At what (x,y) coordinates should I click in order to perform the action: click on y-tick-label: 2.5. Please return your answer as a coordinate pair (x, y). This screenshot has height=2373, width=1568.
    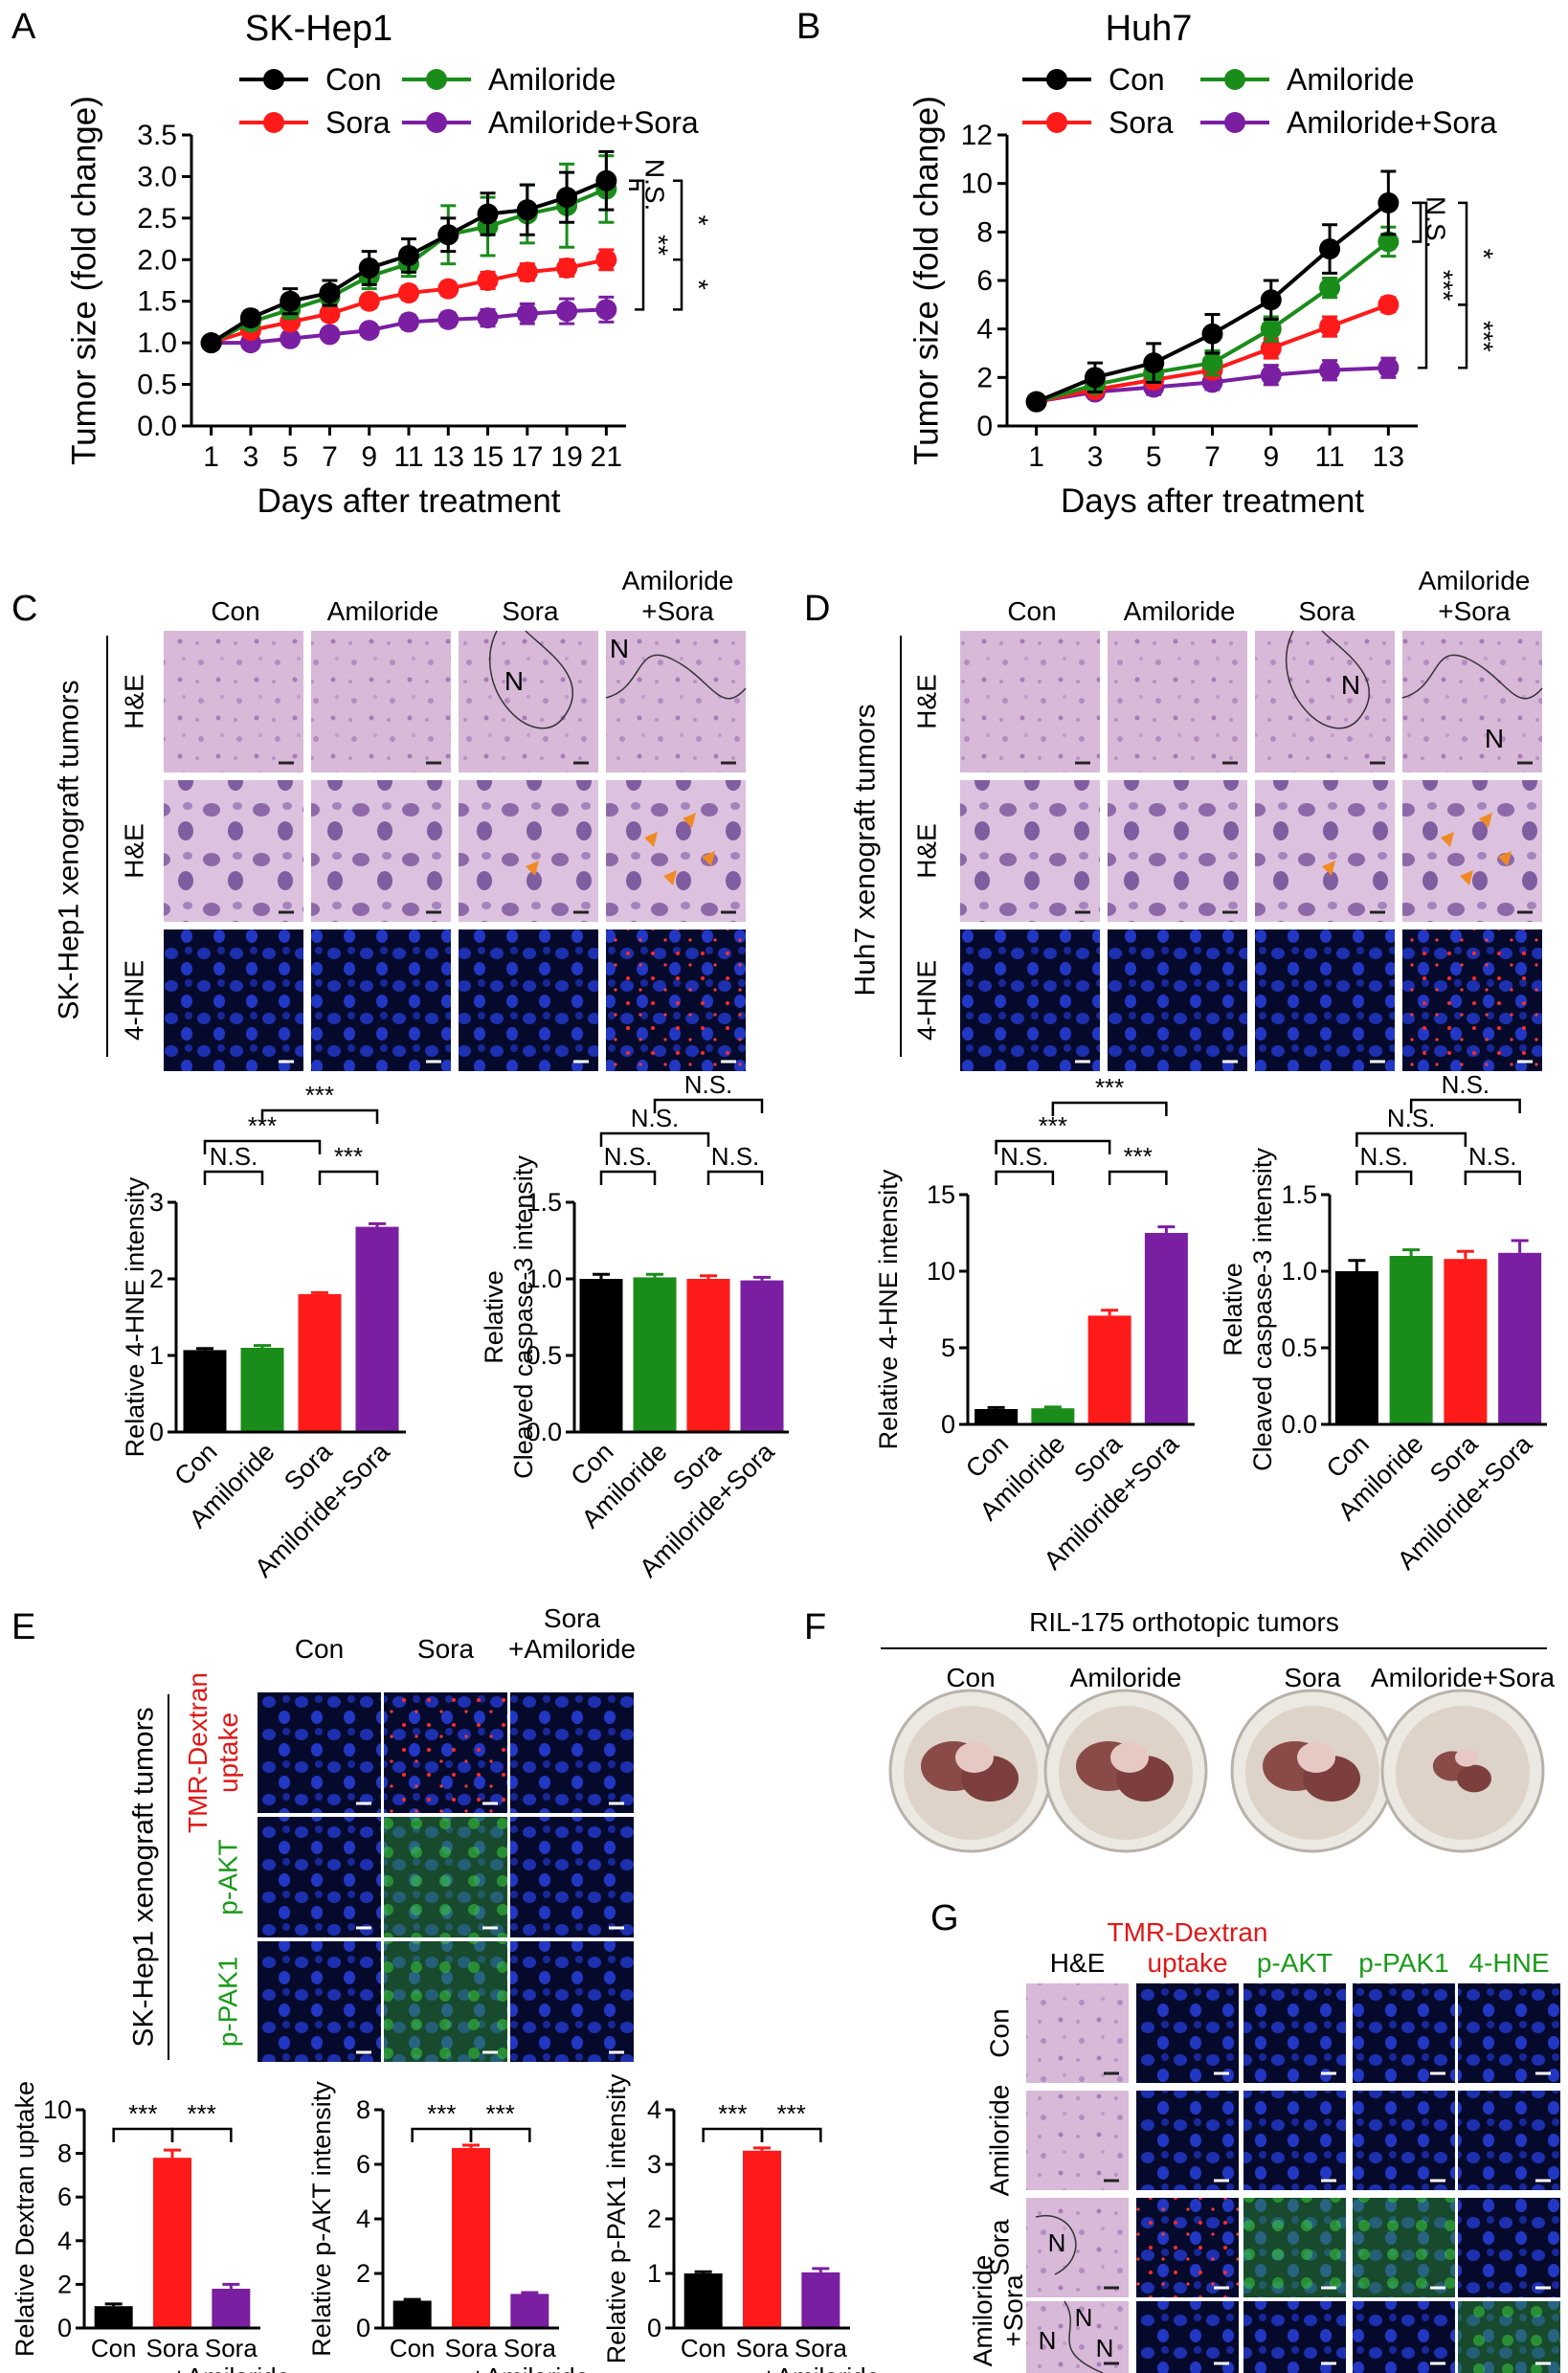
    Looking at the image, I should click on (157, 219).